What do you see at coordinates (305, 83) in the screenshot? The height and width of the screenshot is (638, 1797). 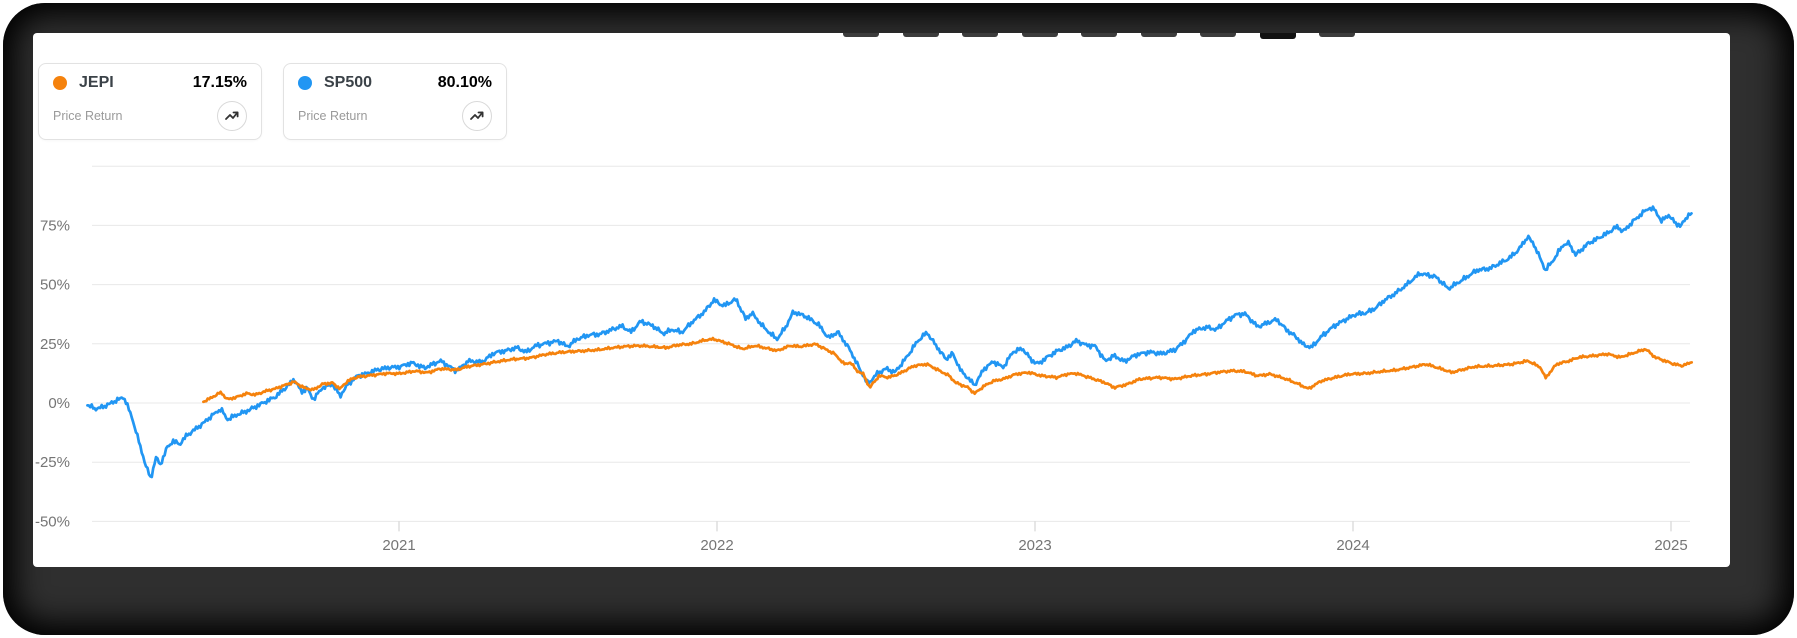 I see `series-dot-sp500` at bounding box center [305, 83].